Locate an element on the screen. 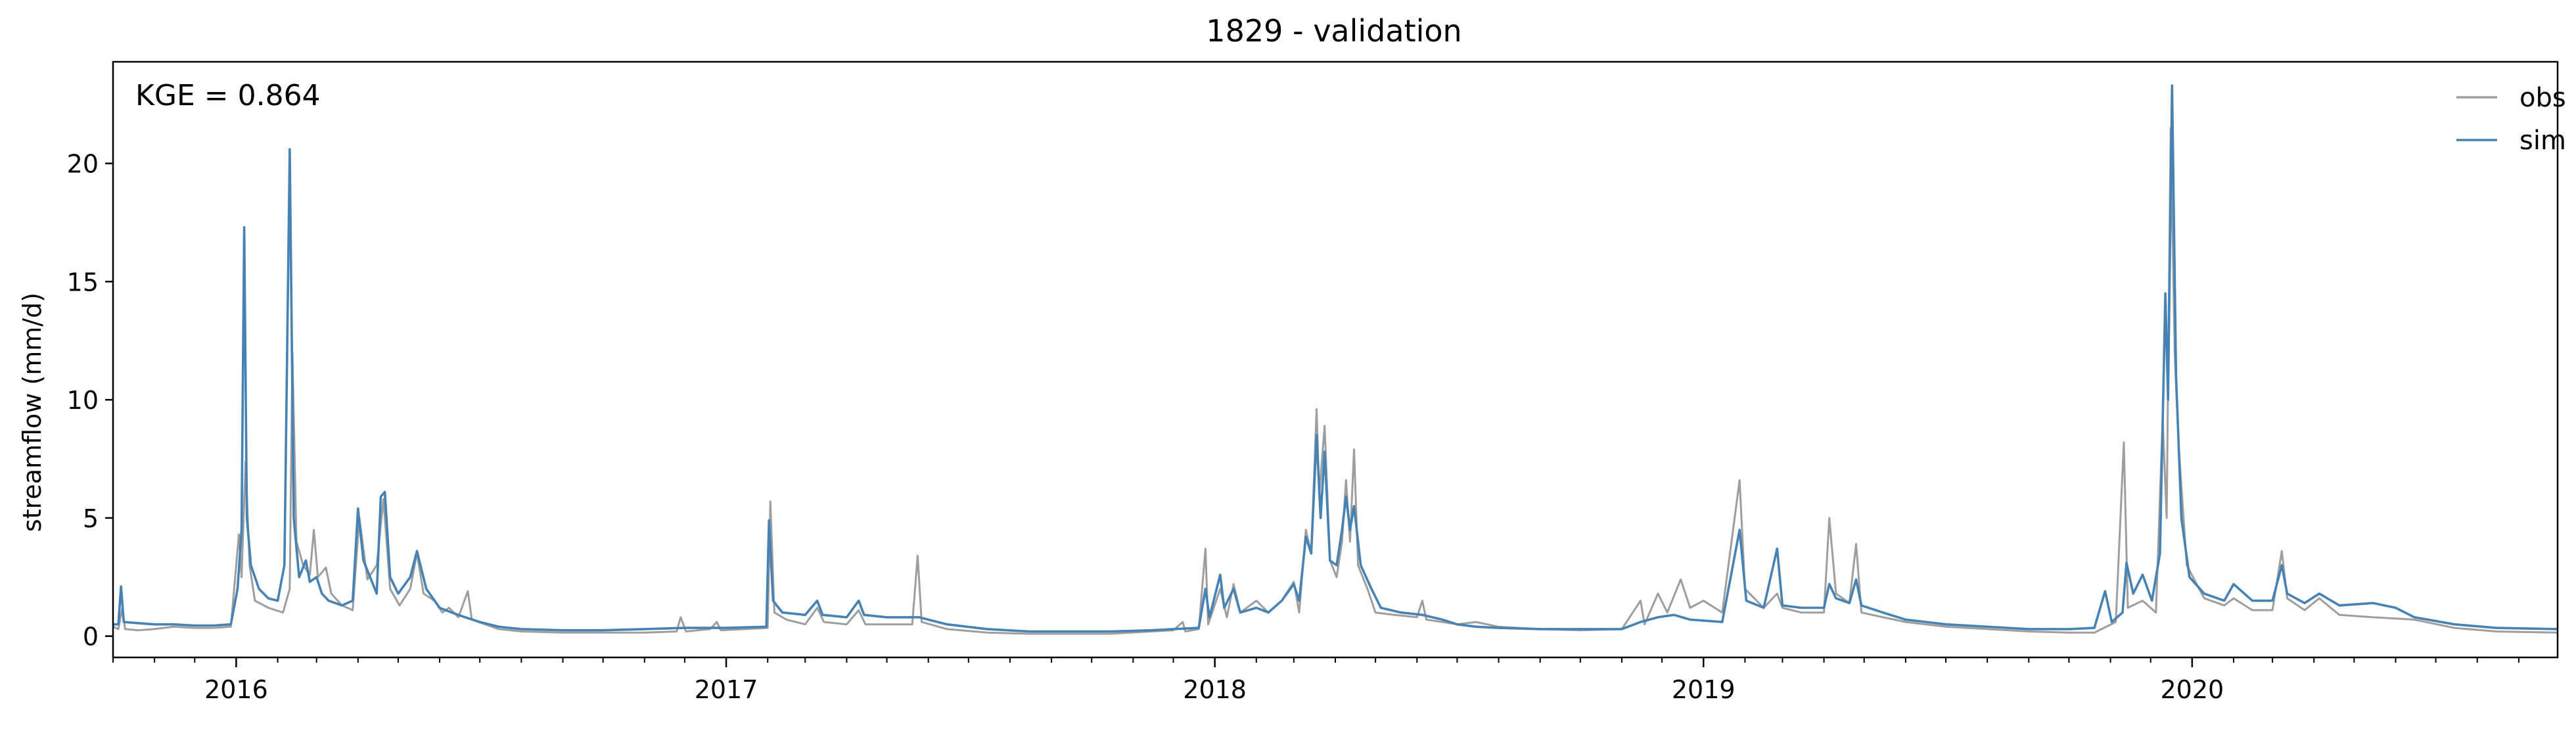  x-tick-label: 2016 is located at coordinates (236, 689).